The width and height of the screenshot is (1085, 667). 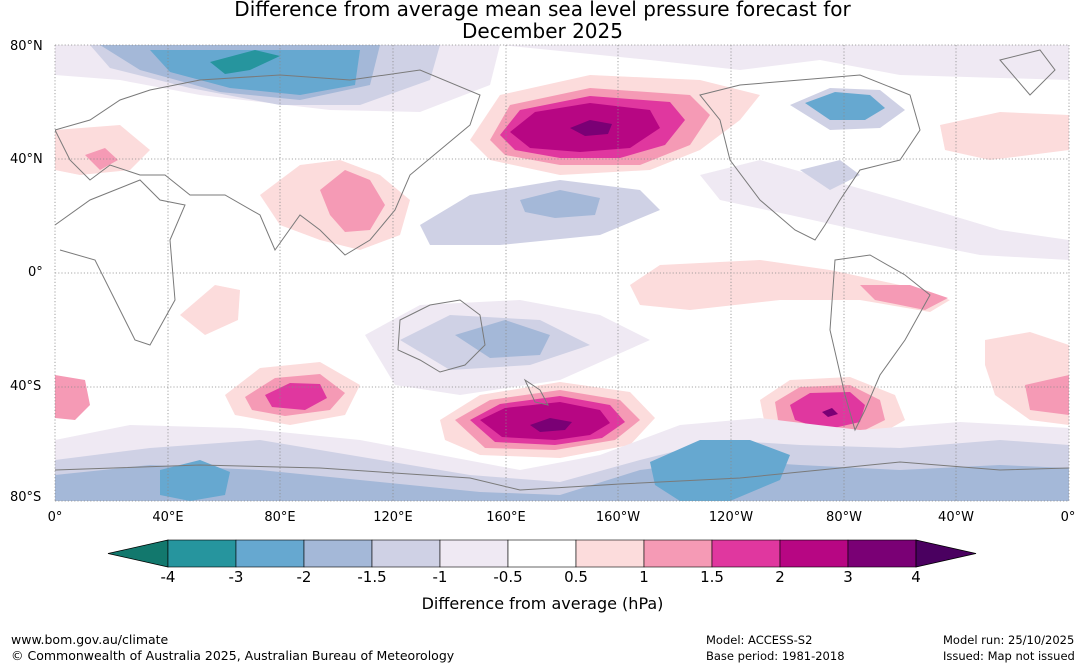 I want to click on colorbar-arrow-low, so click(x=138, y=553).